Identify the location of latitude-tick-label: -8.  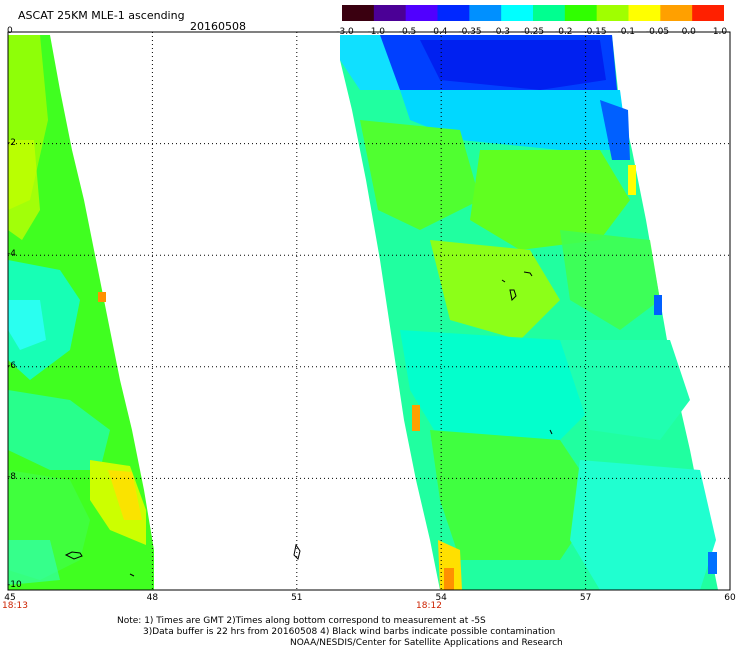
(11, 477).